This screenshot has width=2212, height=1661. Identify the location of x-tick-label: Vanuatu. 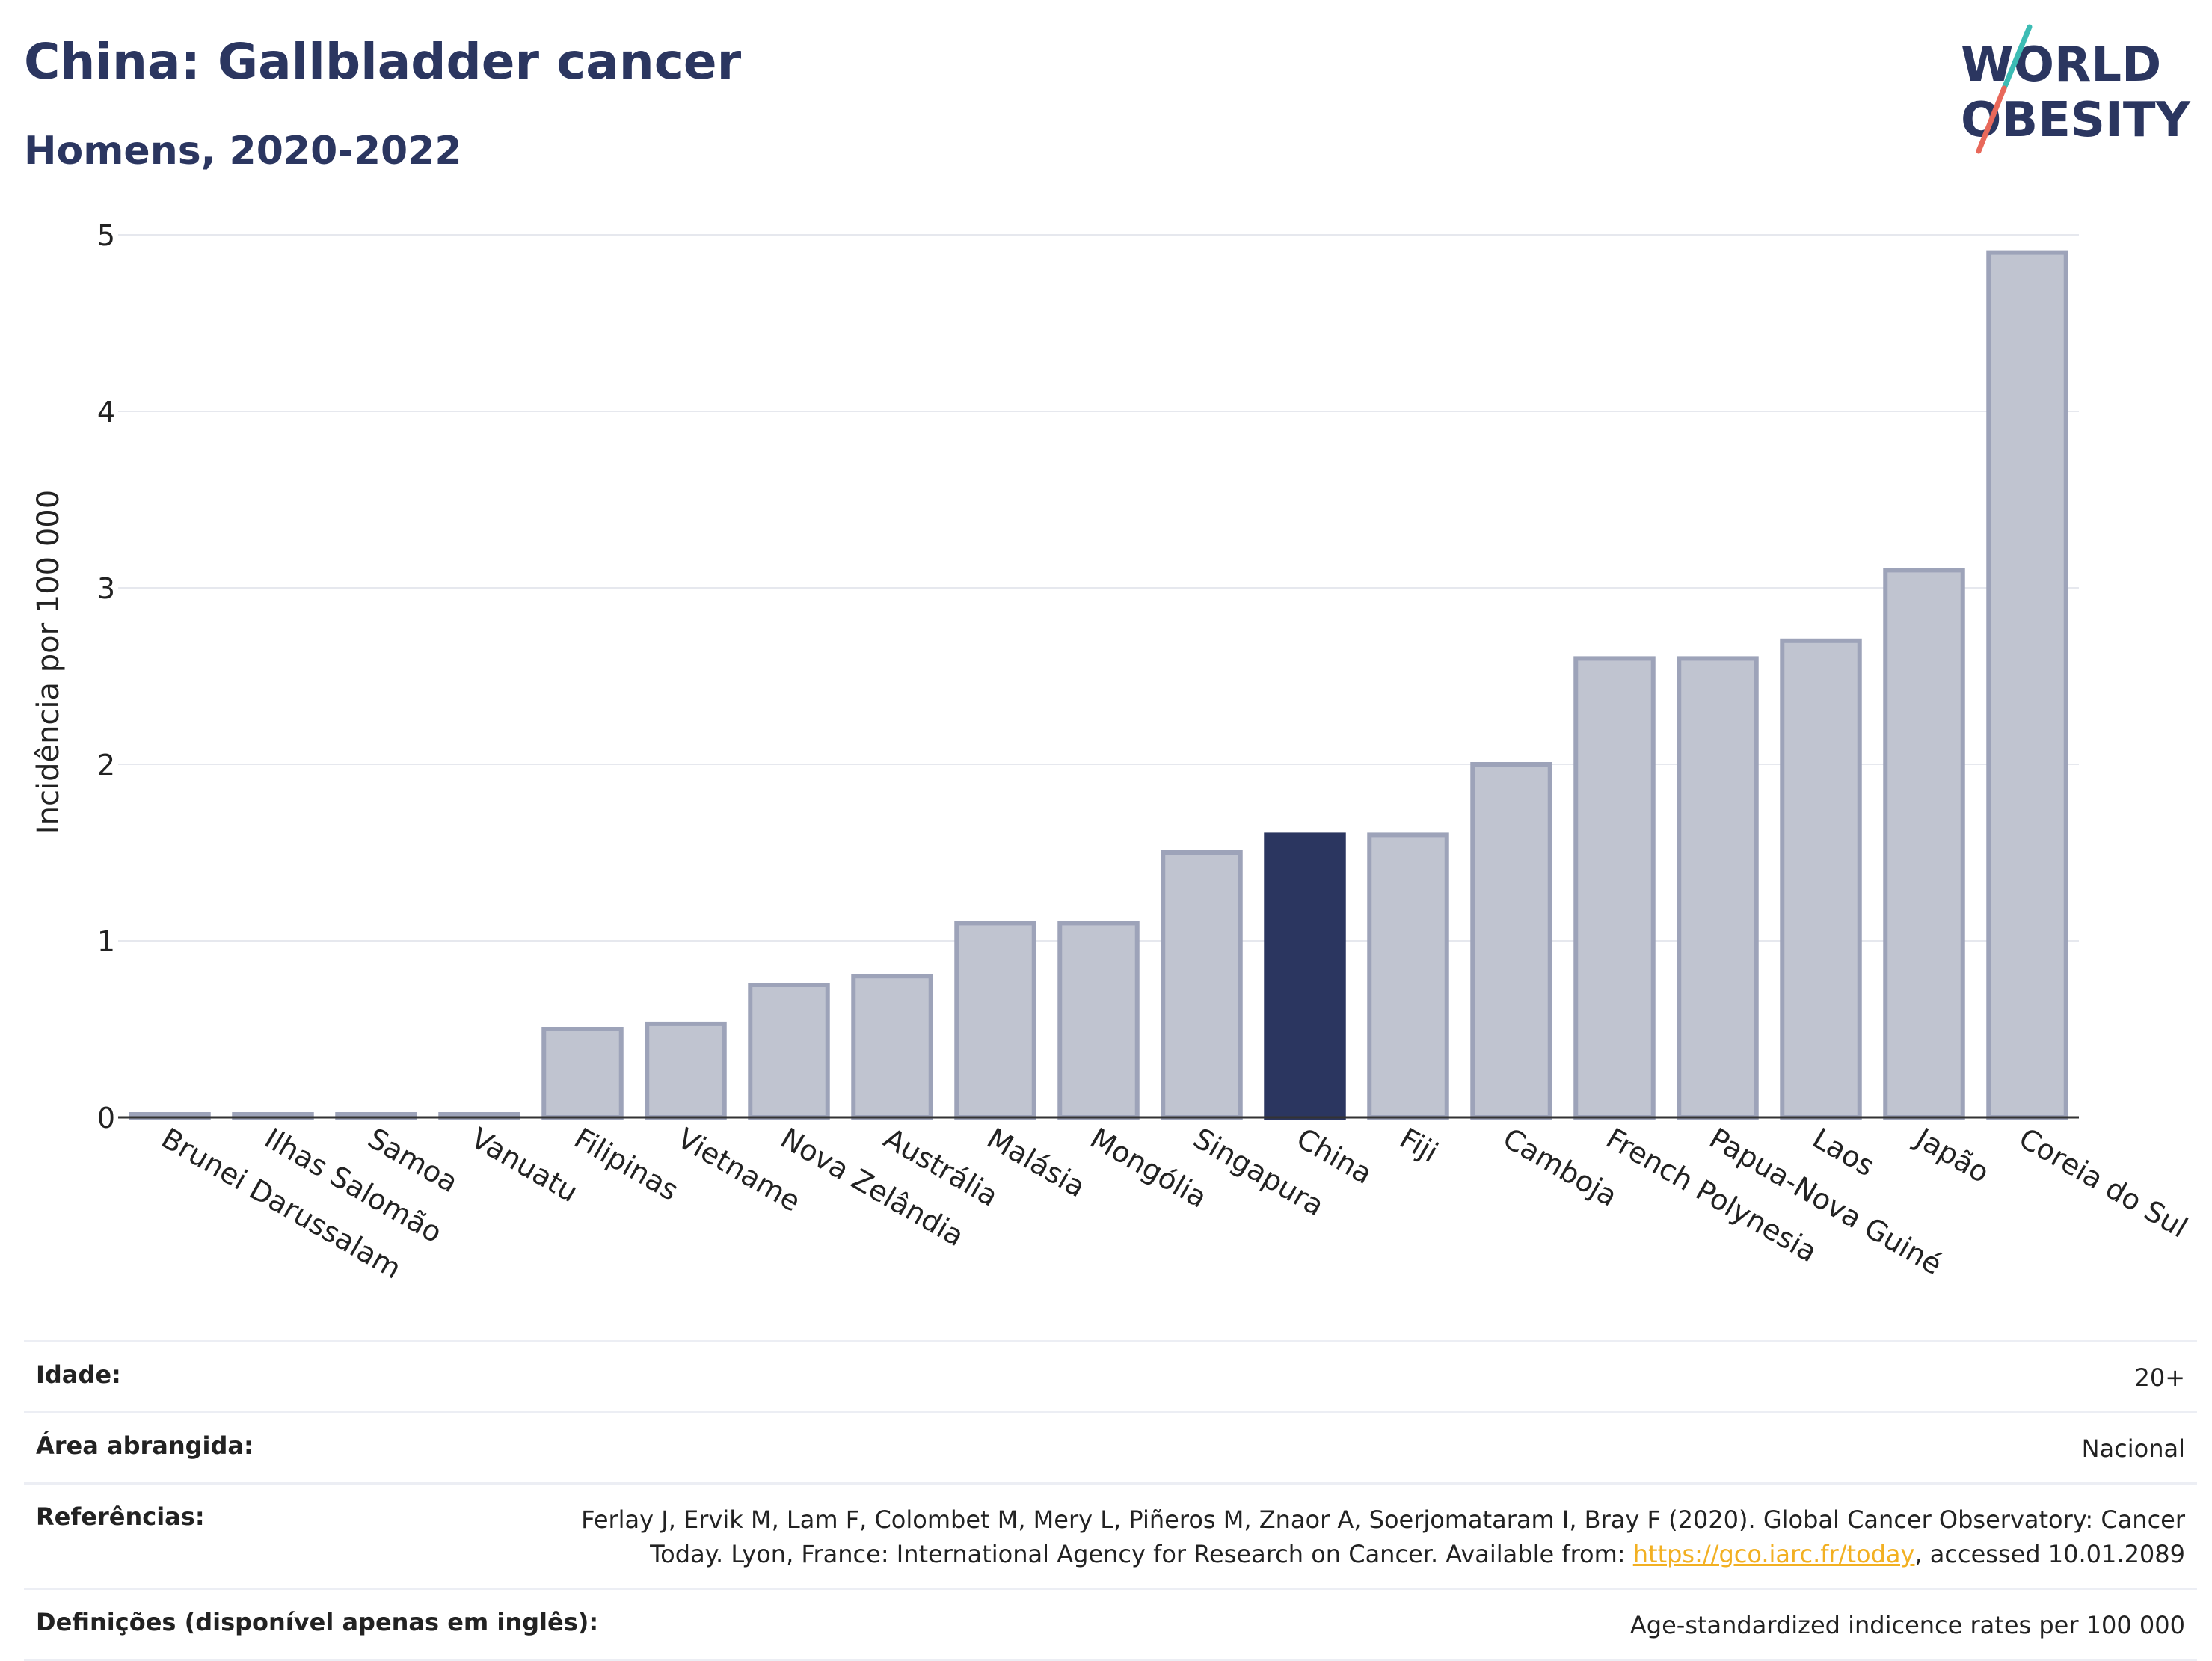
(525, 1166).